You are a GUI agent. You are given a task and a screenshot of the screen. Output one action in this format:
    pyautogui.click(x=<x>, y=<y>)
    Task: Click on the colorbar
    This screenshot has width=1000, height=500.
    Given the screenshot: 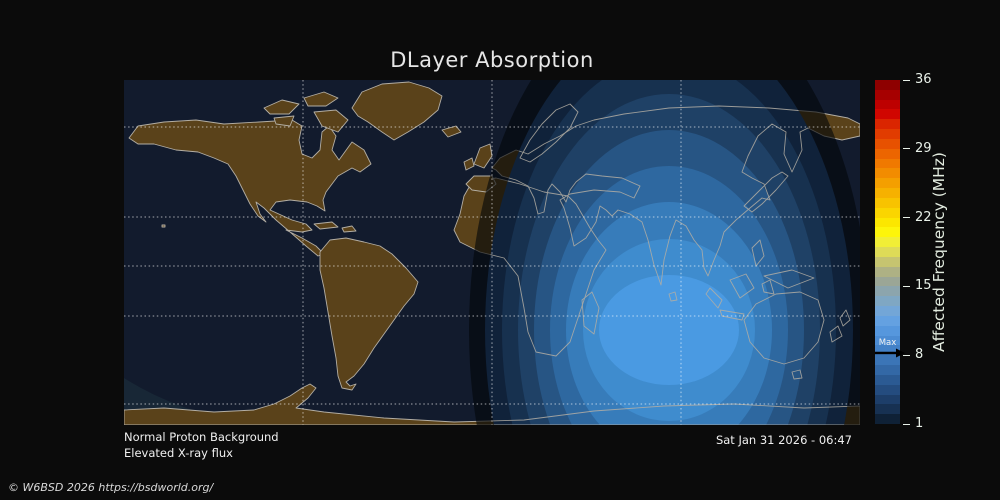 What is the action you would take?
    pyautogui.click(x=887, y=252)
    